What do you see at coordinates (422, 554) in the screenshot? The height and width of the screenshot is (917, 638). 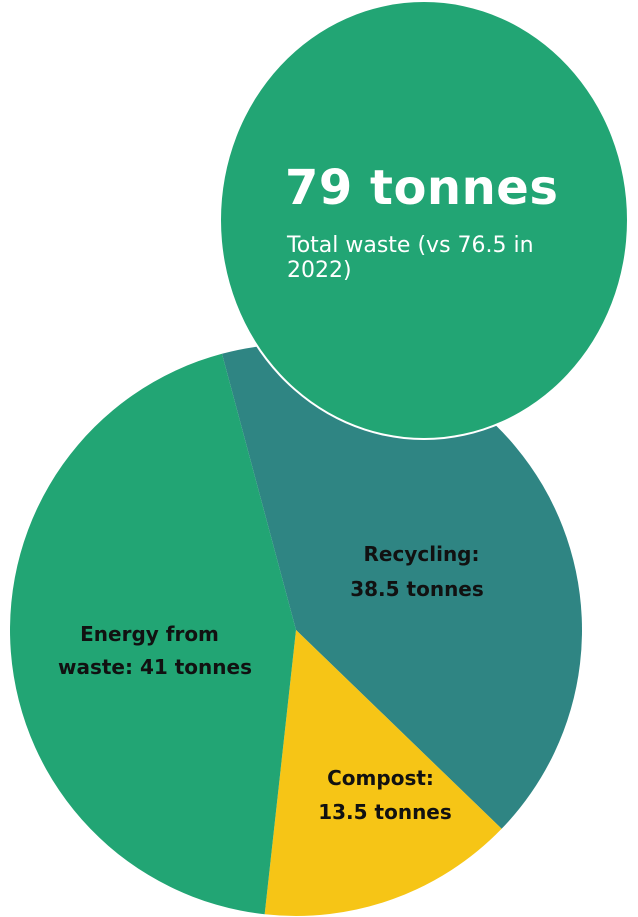 I see `recycling-label-line1: Recycling:` at bounding box center [422, 554].